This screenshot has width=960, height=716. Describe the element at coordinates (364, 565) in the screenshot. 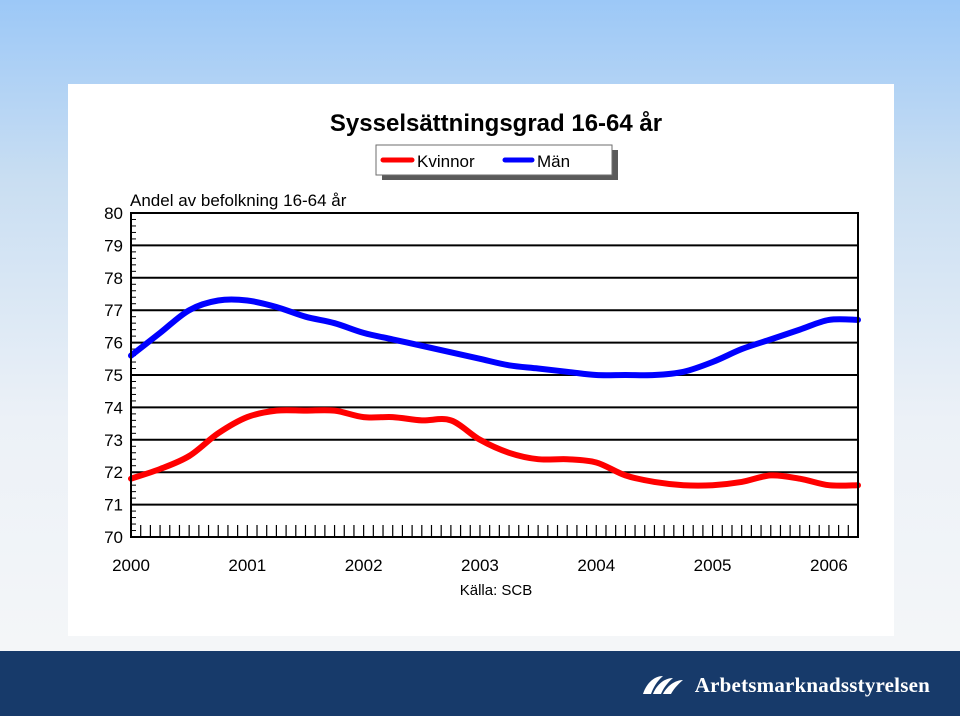

I see `x-tick-2002: 2002` at that location.